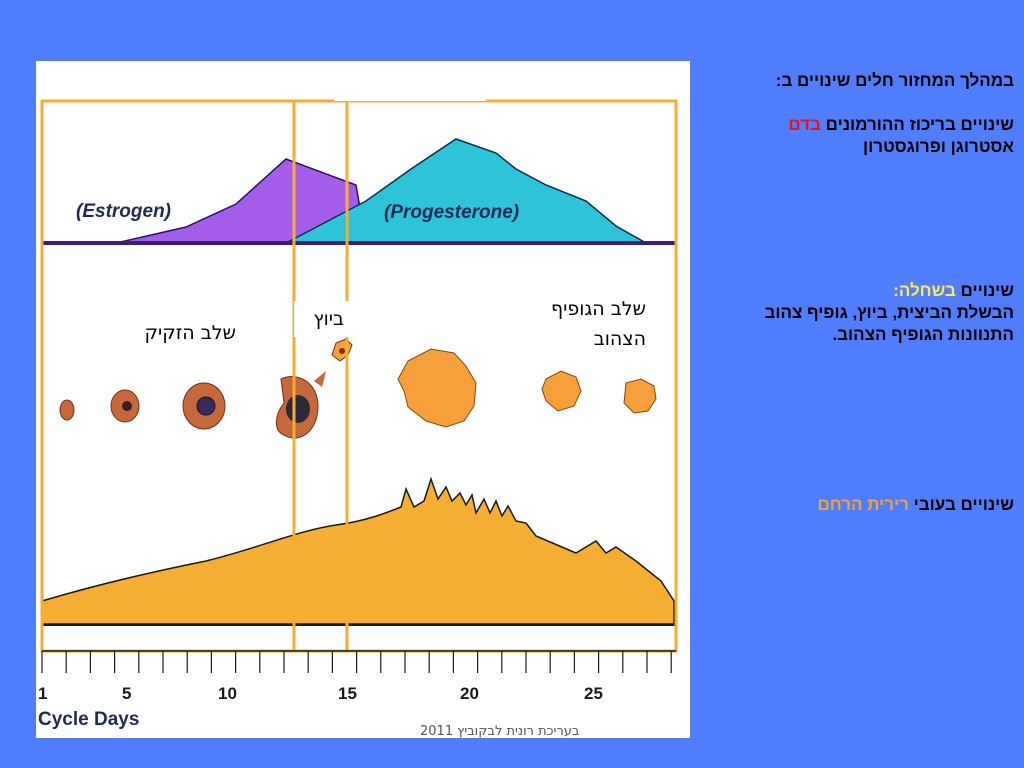  Describe the element at coordinates (114, 509) in the screenshot. I see `mask-uterus-label` at that location.